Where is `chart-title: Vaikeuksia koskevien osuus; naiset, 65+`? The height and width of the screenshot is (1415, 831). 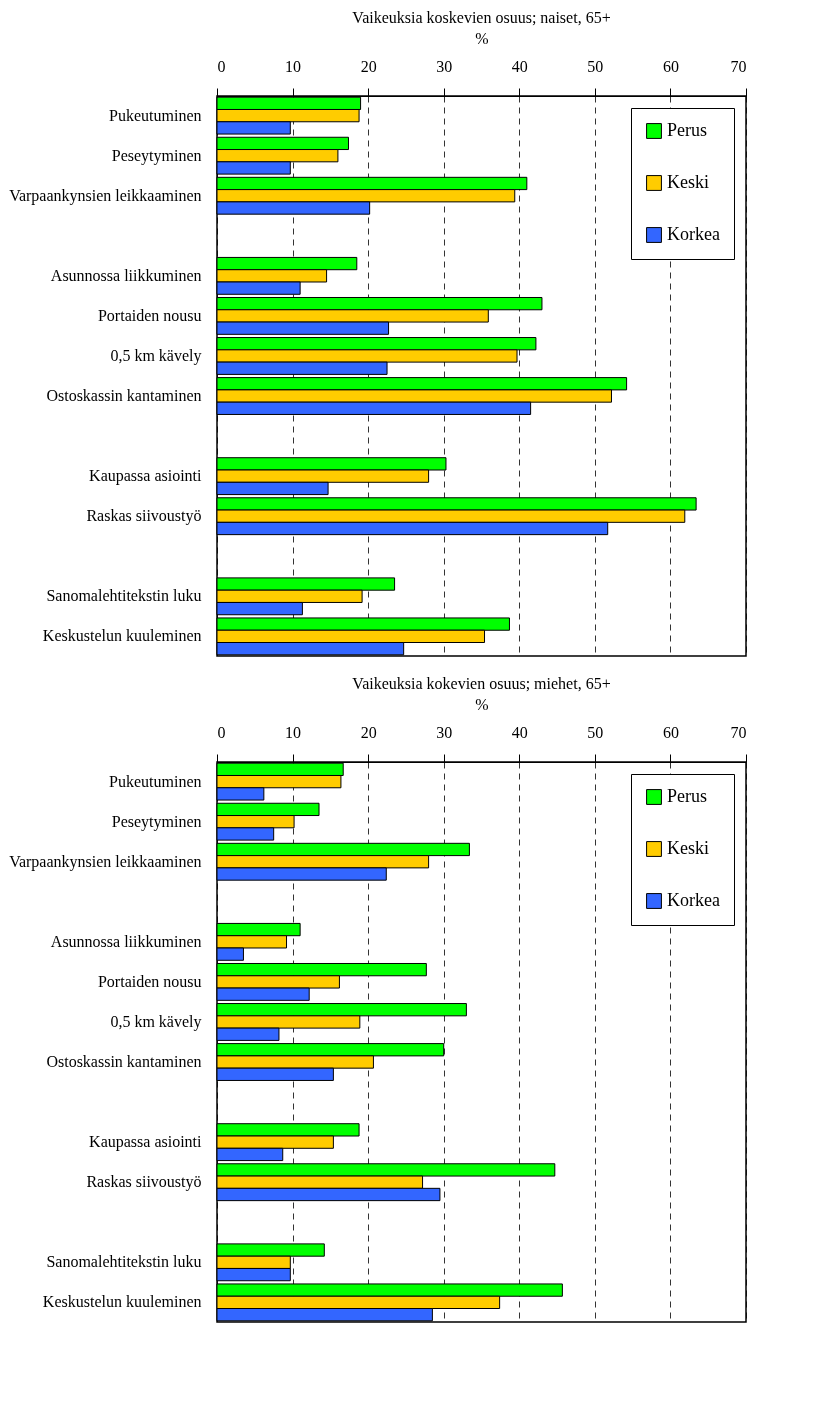
chart-title: Vaikeuksia koskevien osuus; naiset, 65+ is located at coordinates (481, 17).